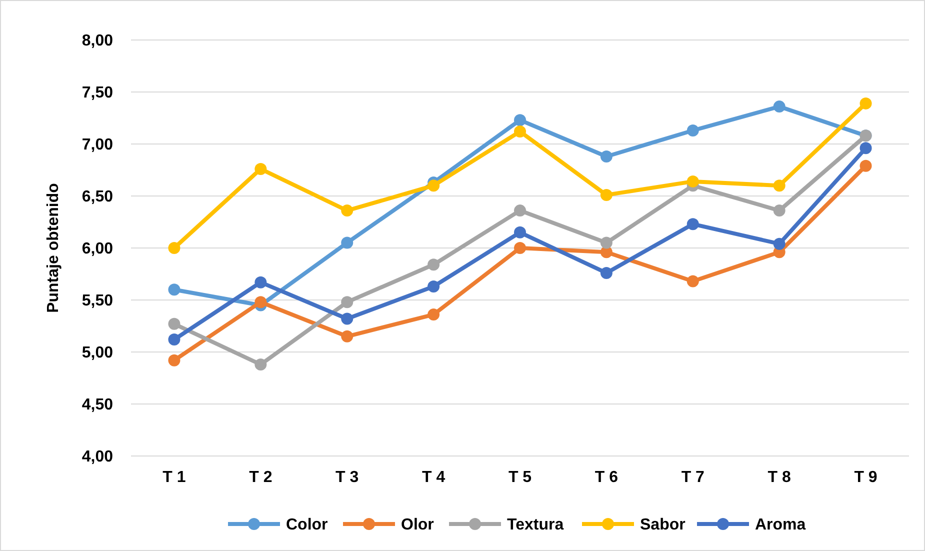 The image size is (925, 551). What do you see at coordinates (866, 477) in the screenshot?
I see `x-tick-label: T 9` at bounding box center [866, 477].